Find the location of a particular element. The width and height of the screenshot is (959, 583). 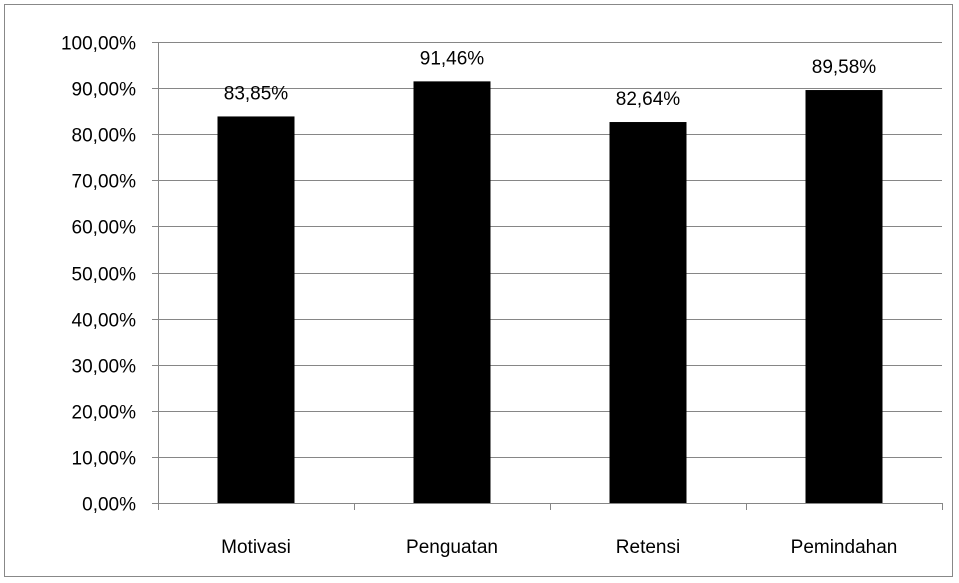

y-tick-label: 50,00% is located at coordinates (104, 275).